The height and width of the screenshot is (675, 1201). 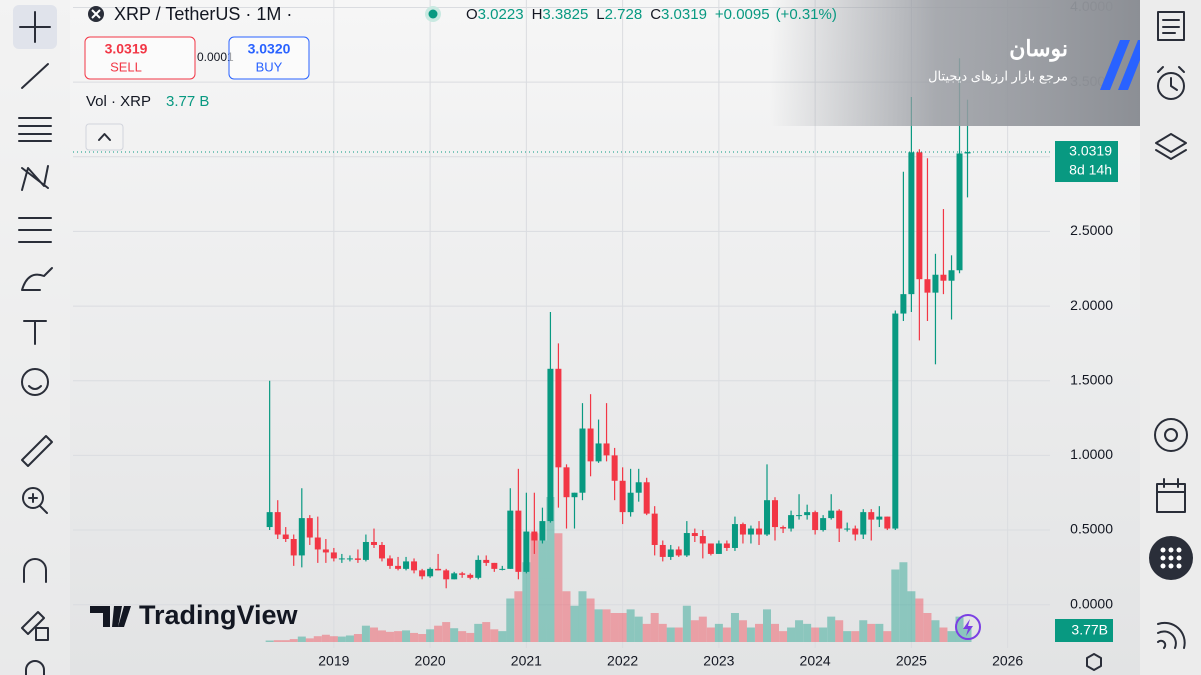 I want to click on tool-alert-hands, so click(x=1171, y=78).